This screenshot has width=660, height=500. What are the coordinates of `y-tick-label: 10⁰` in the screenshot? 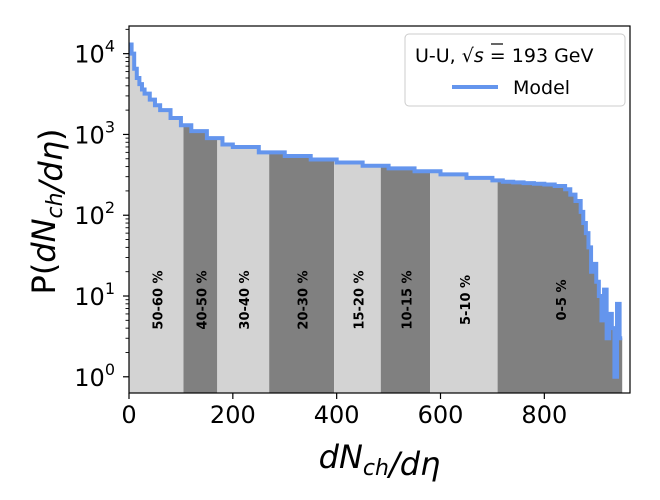 It's located at (94, 376).